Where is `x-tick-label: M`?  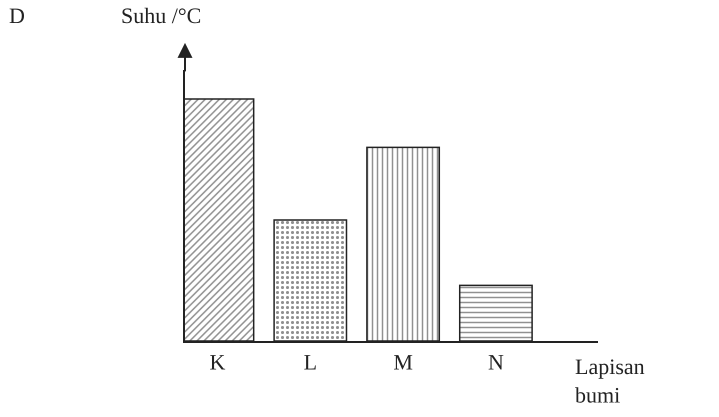 x-tick-label: M is located at coordinates (403, 361).